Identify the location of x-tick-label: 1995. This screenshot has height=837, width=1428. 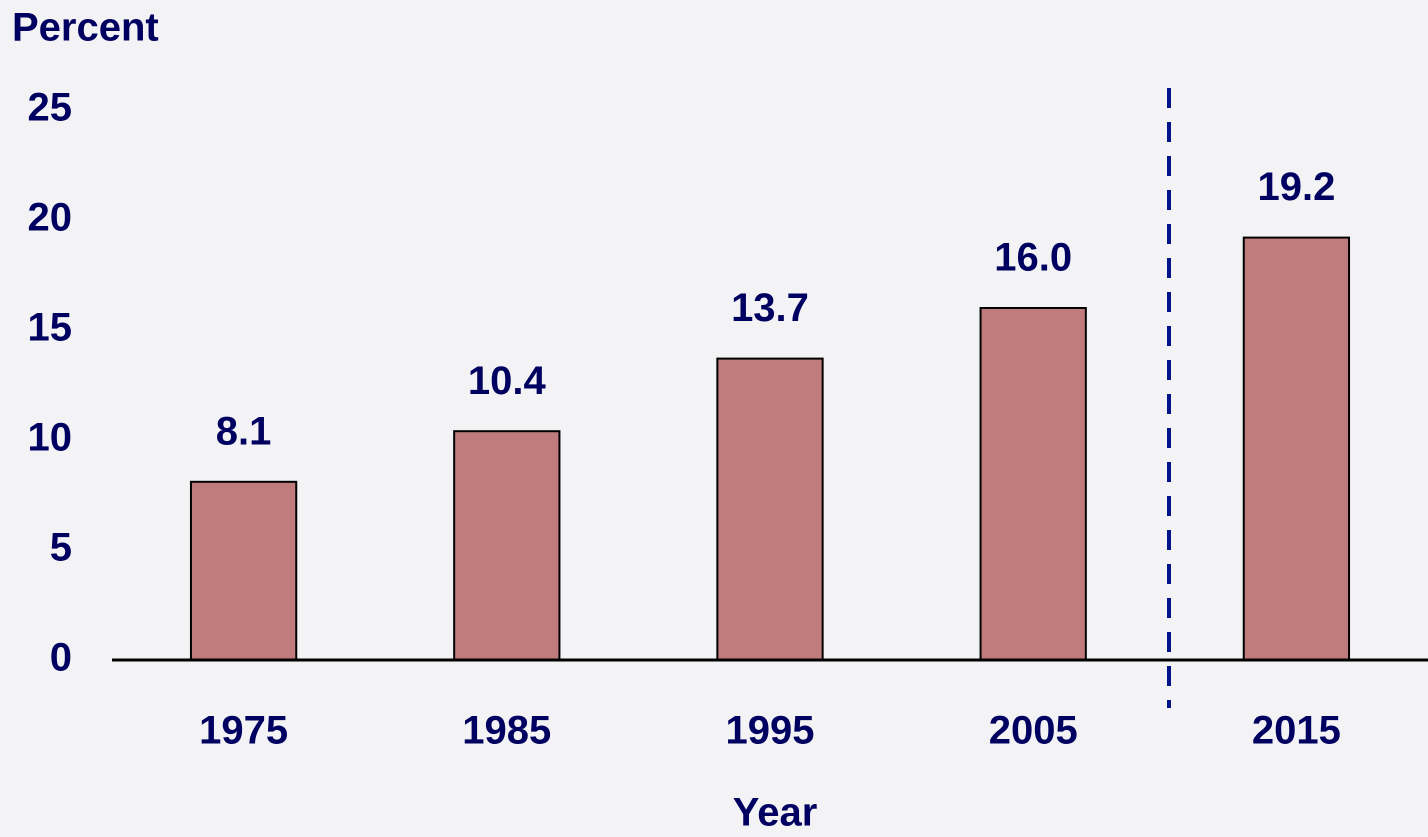
(770, 731).